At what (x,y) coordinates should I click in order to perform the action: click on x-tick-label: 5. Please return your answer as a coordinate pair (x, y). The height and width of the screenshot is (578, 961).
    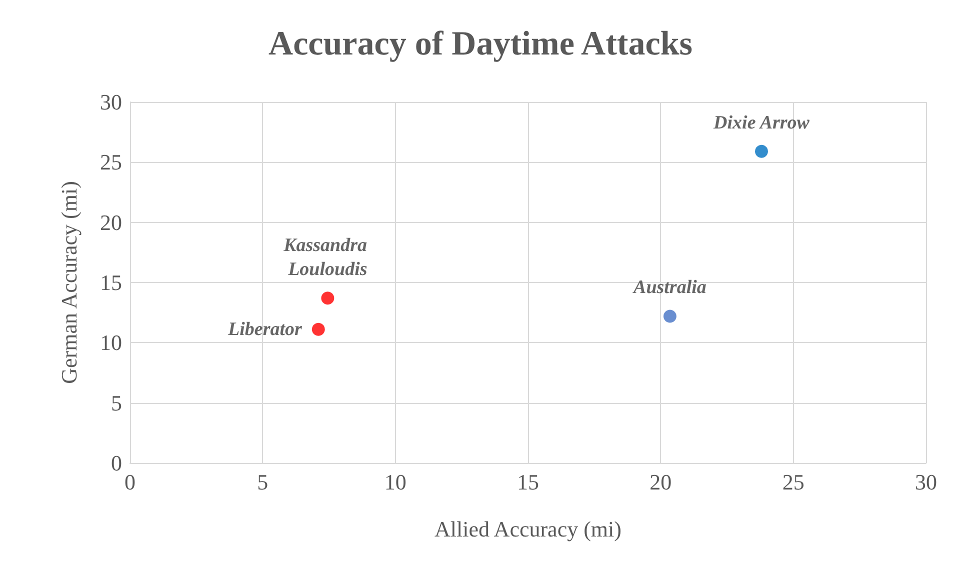
    Looking at the image, I should click on (262, 482).